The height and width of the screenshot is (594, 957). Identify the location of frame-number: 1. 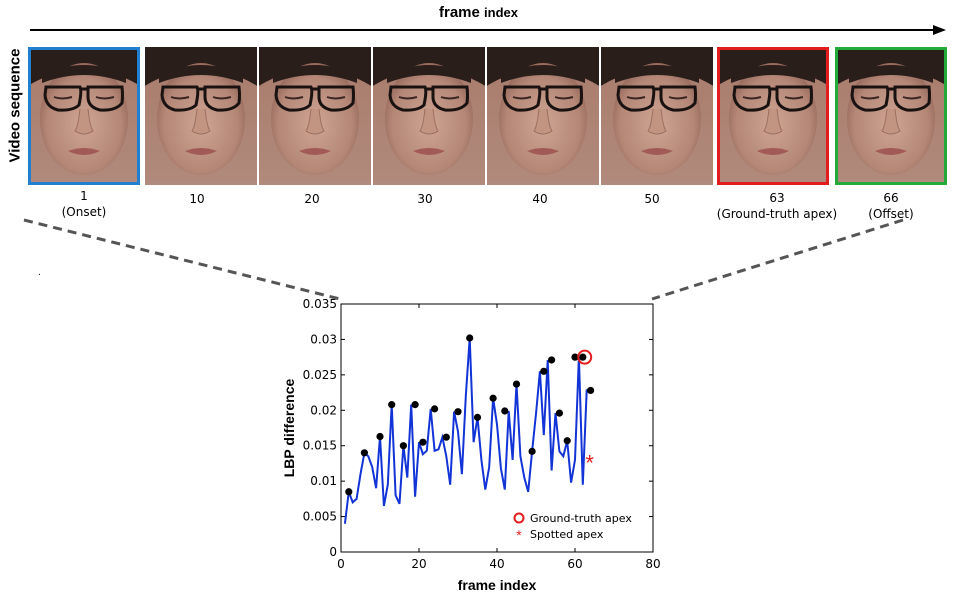
(84, 196).